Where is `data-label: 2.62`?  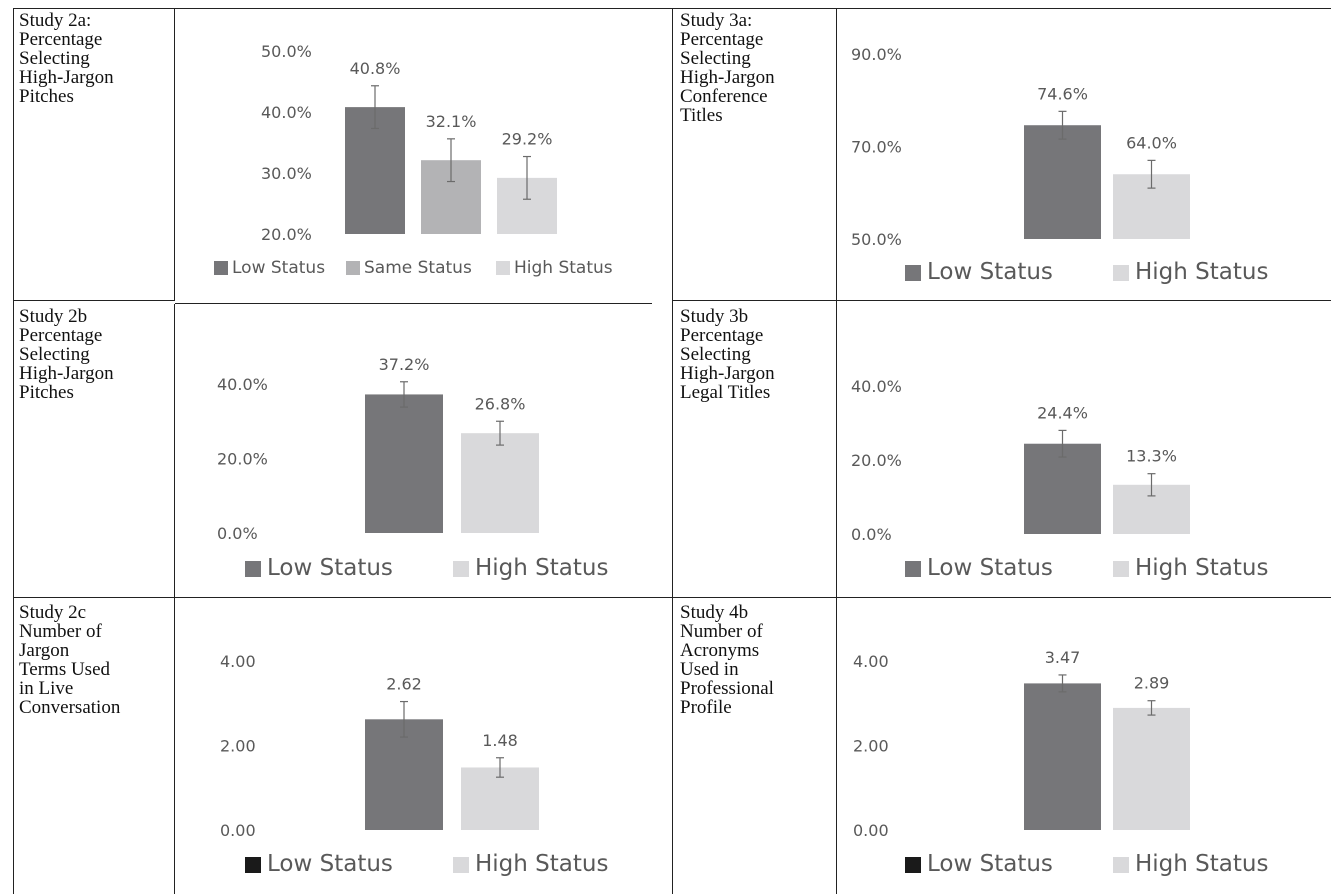 data-label: 2.62 is located at coordinates (404, 684).